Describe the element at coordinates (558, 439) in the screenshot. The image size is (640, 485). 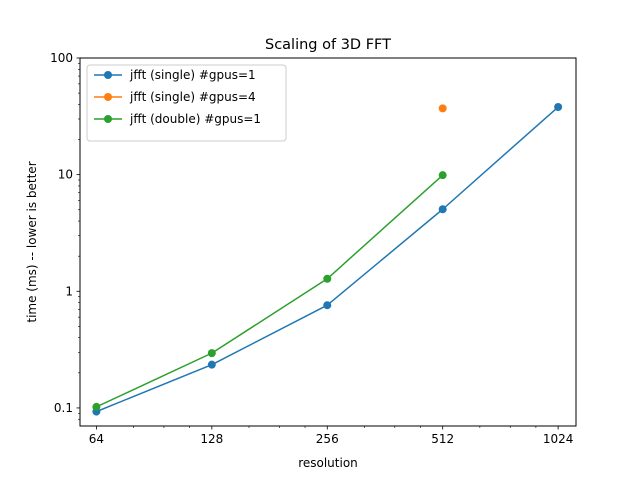
I see `x-tick-label: 1024` at that location.